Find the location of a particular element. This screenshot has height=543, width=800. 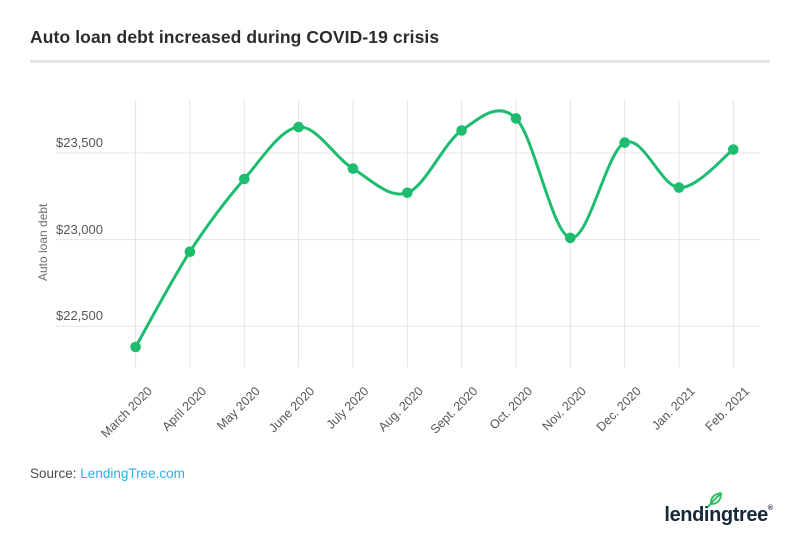

data-point-sept-2020 is located at coordinates (461, 130).